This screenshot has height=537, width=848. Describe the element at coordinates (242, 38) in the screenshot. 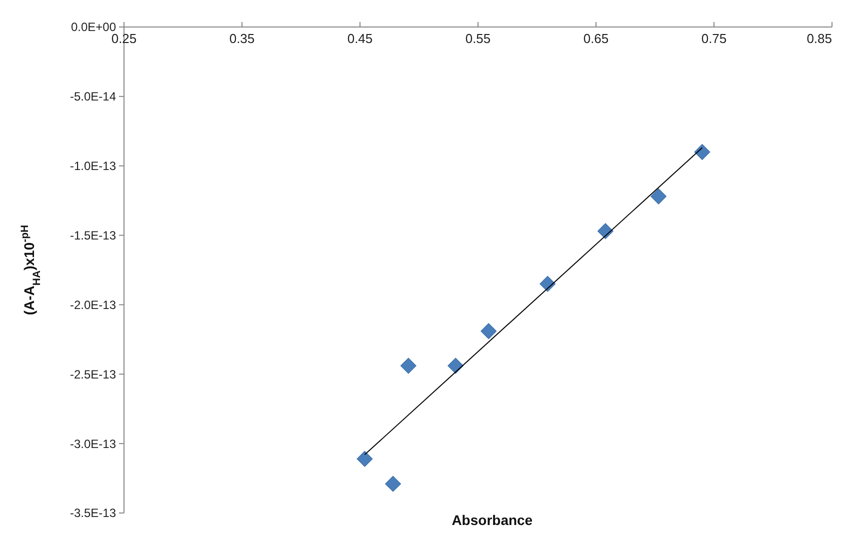

I see `x-tick-label: 0.35` at that location.